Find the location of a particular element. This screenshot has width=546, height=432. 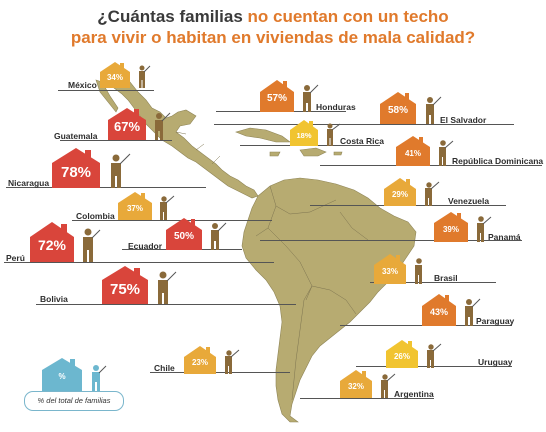

value-honduras: 57% is located at coordinates (276, 98).